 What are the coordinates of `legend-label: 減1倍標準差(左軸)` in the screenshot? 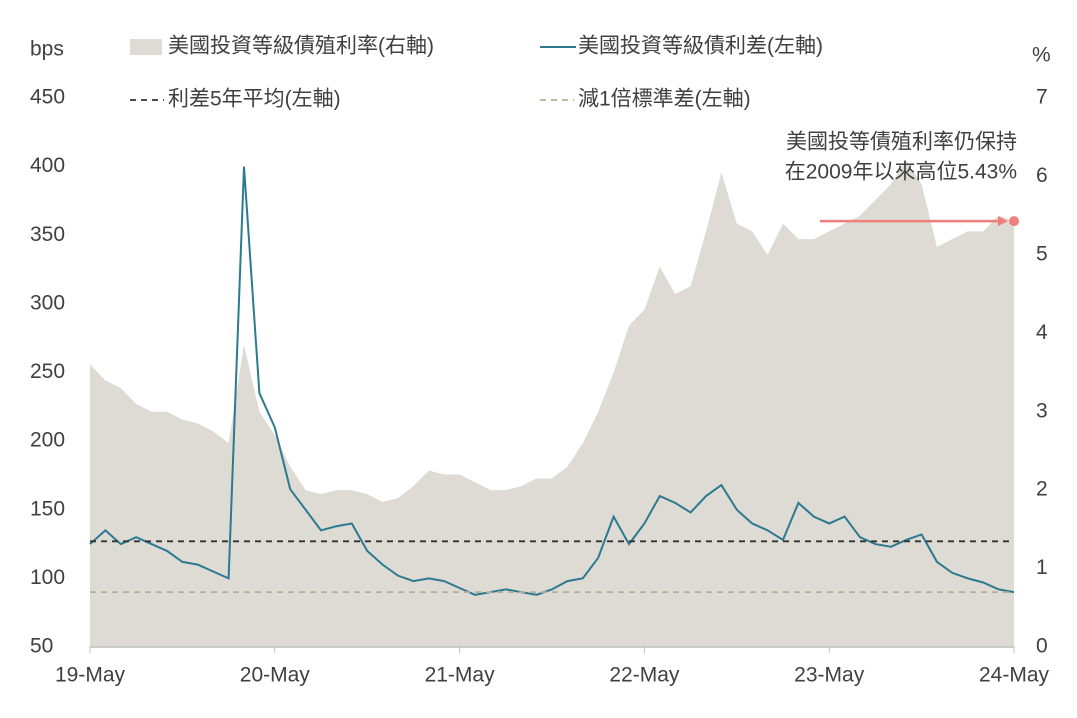 It's located at (664, 99).